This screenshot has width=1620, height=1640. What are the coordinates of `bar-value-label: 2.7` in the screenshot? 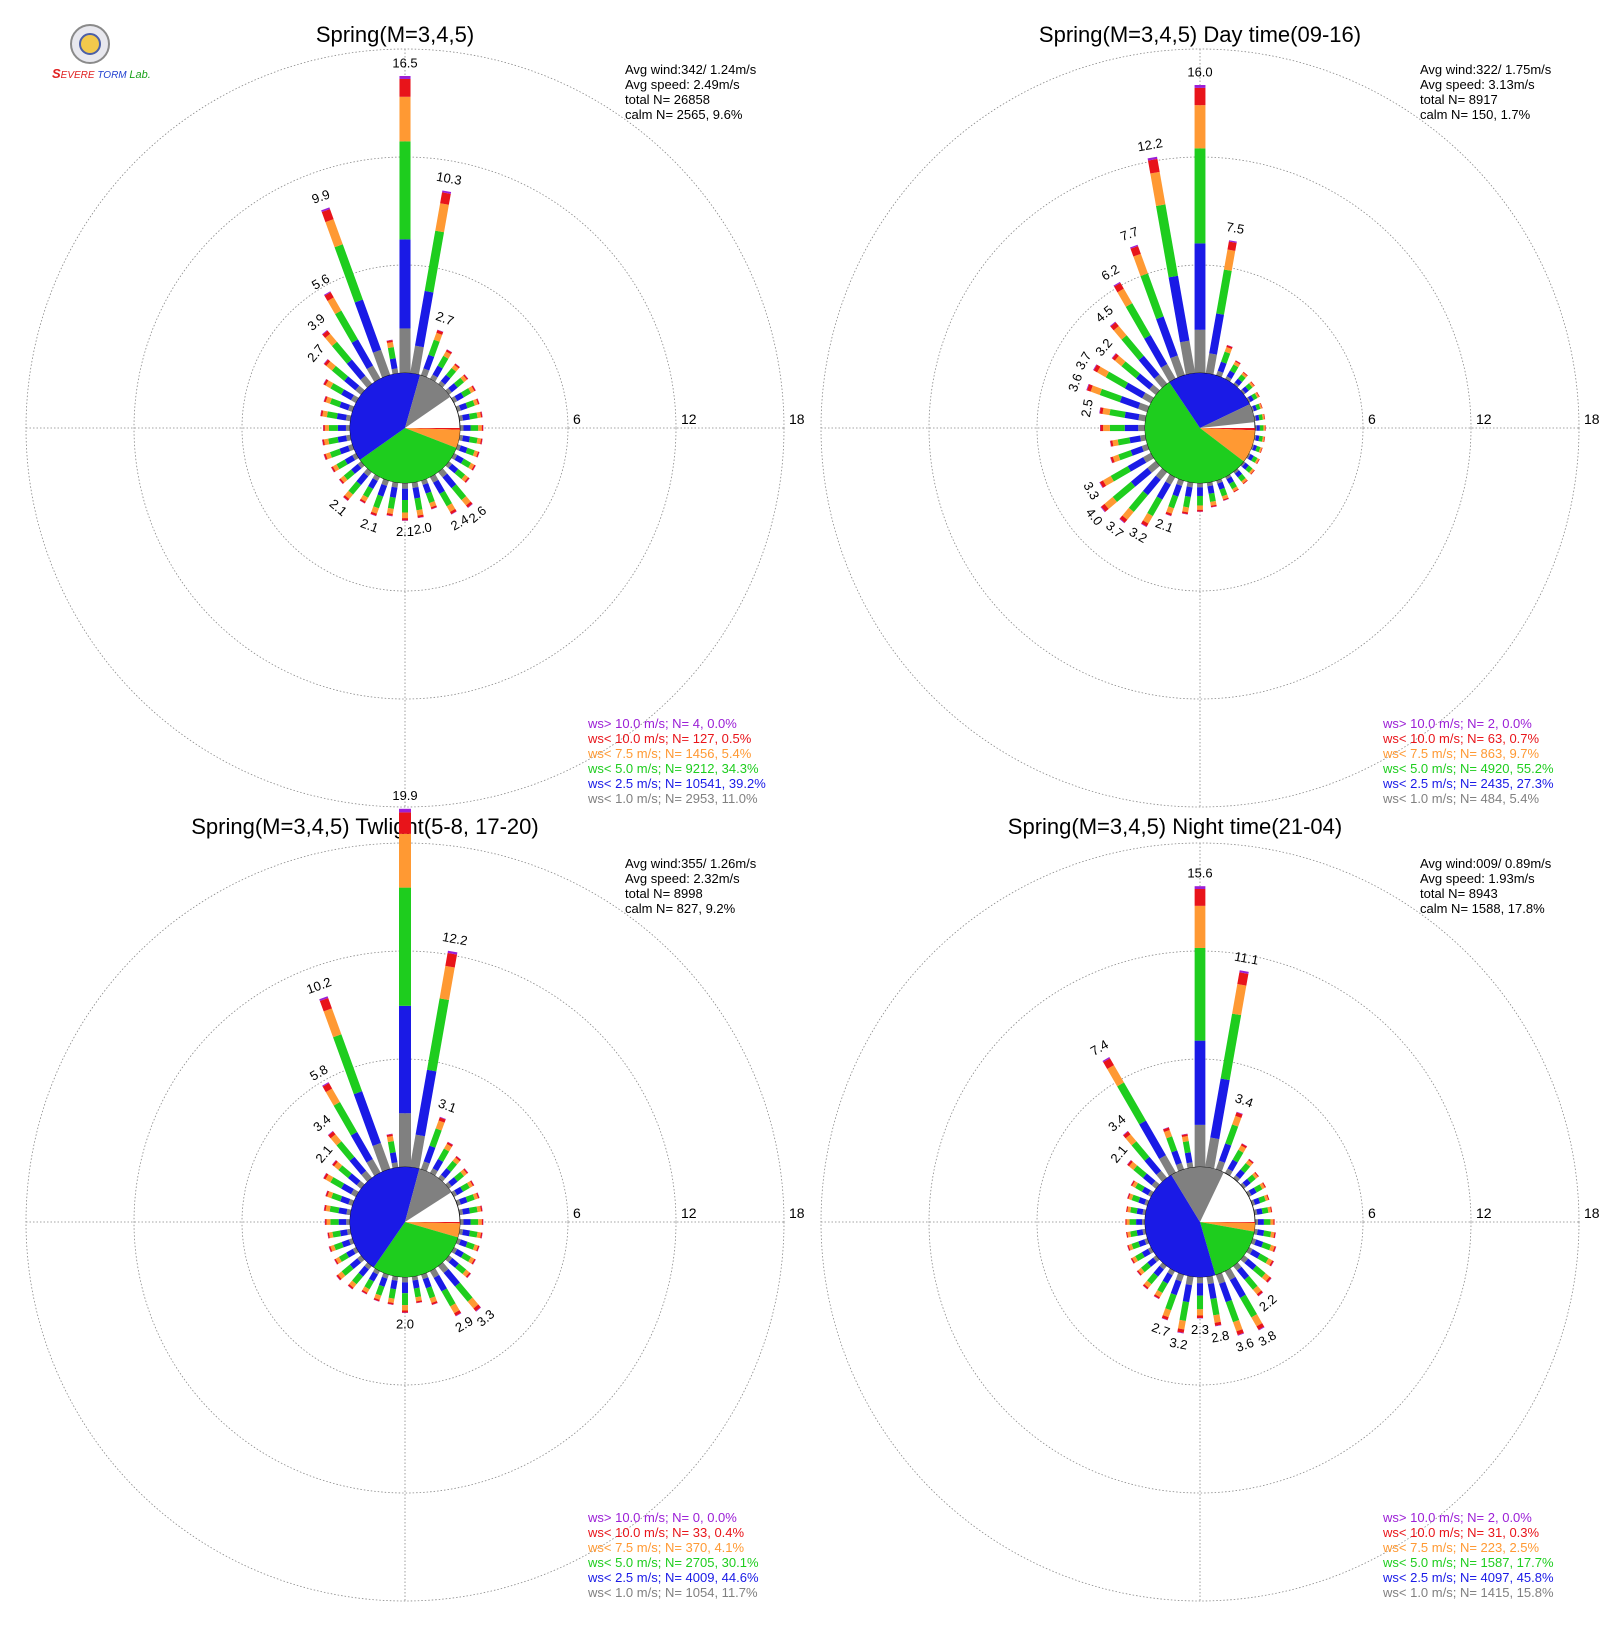 It's located at (445, 318).